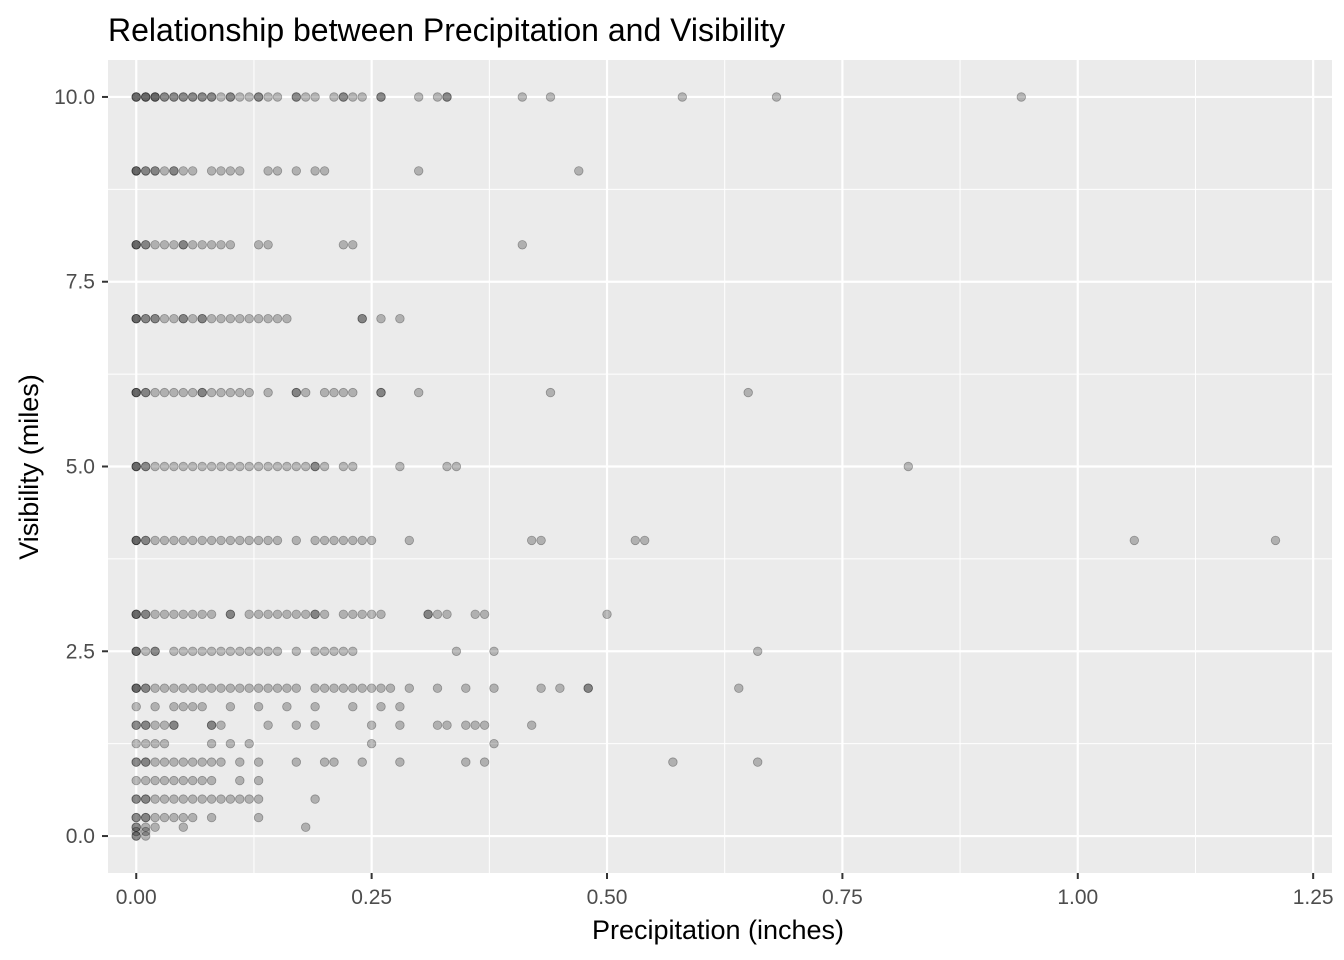 Image resolution: width=1344 pixels, height=960 pixels. What do you see at coordinates (136, 897) in the screenshot?
I see `x-tick-label: 0.00` at bounding box center [136, 897].